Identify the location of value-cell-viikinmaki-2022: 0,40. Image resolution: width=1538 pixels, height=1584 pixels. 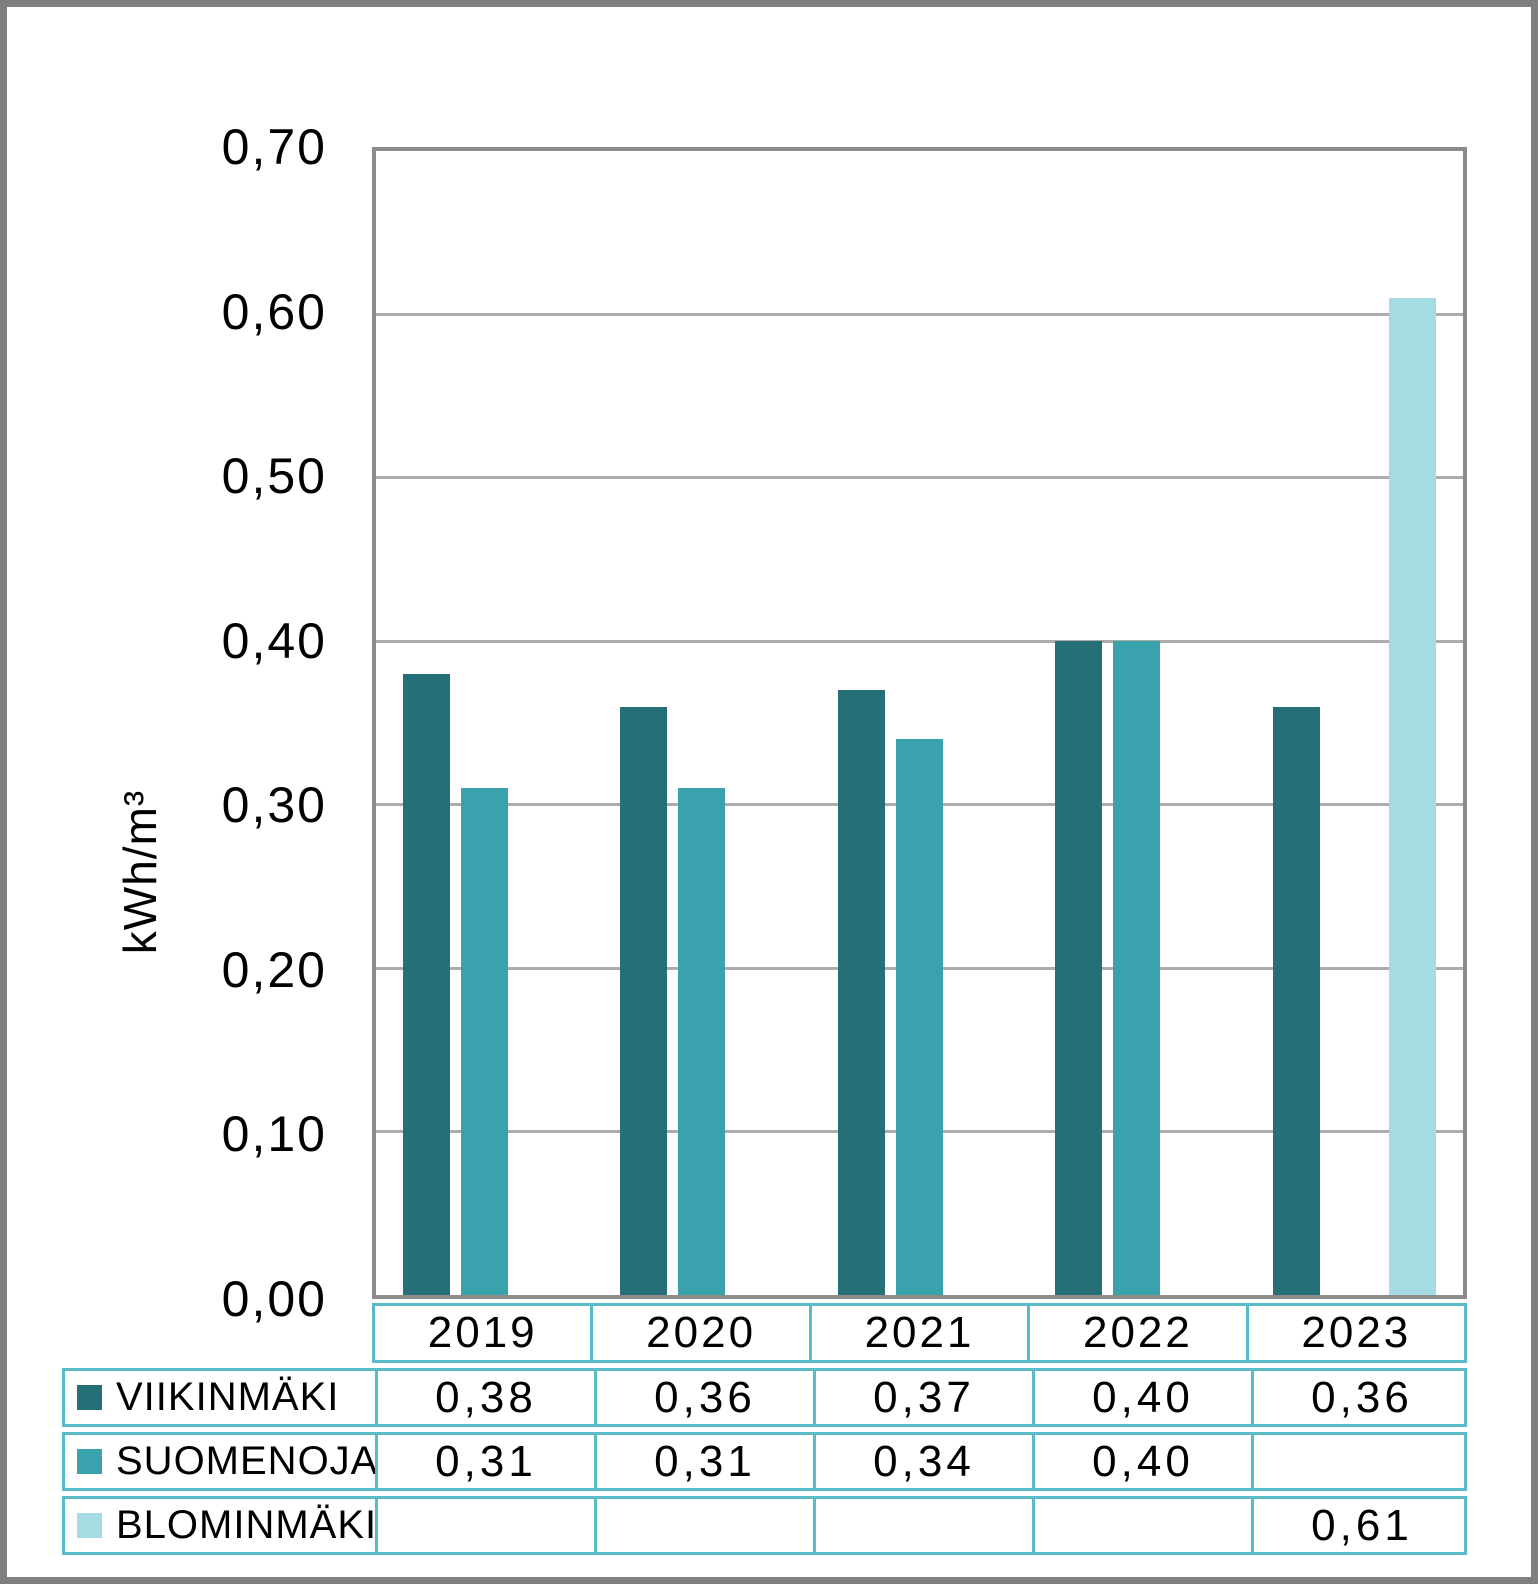
(1141, 1397).